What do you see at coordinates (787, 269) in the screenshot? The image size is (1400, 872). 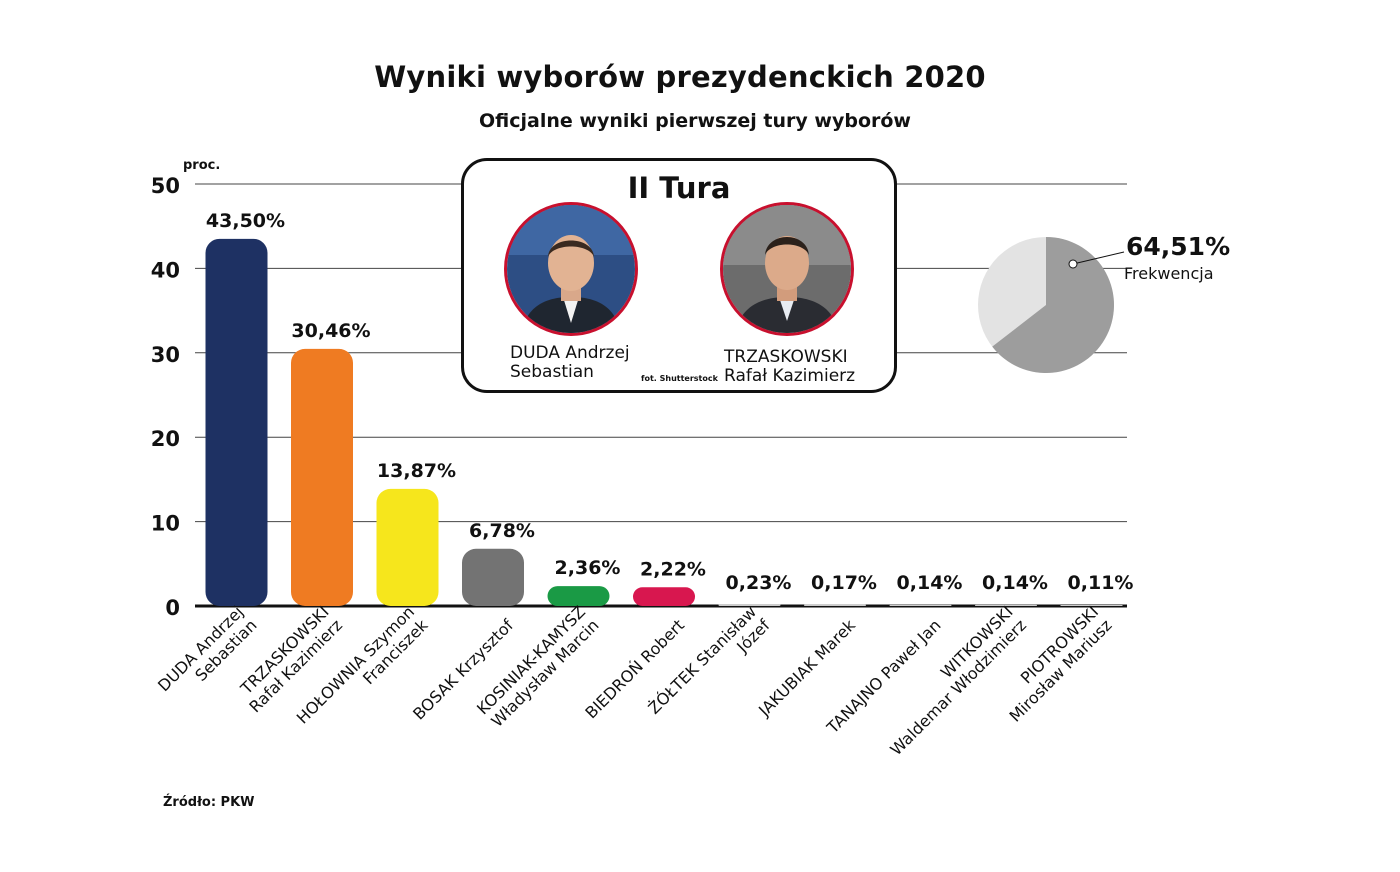 I see `trzaskowski-photo-icon` at bounding box center [787, 269].